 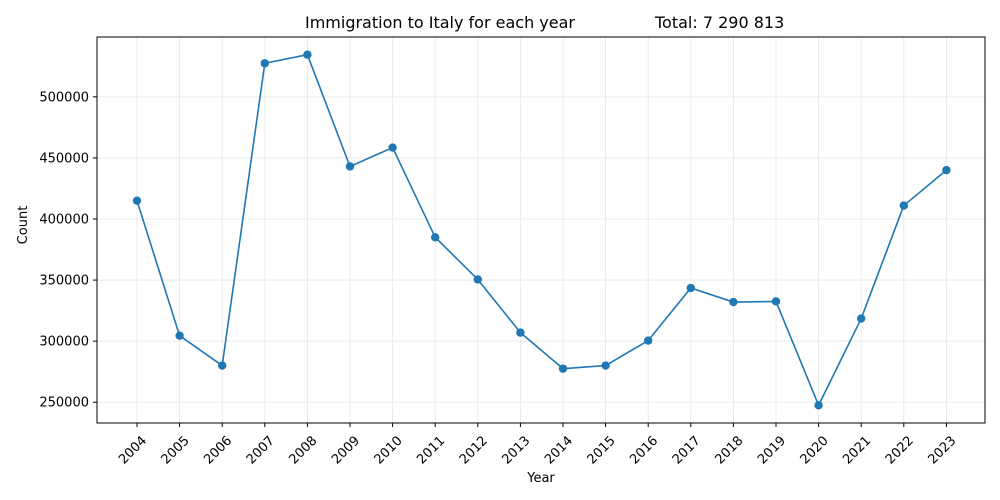 I want to click on y-axis-ticks: 250000 300000 350000 400000 450000 500000, so click(x=68, y=250).